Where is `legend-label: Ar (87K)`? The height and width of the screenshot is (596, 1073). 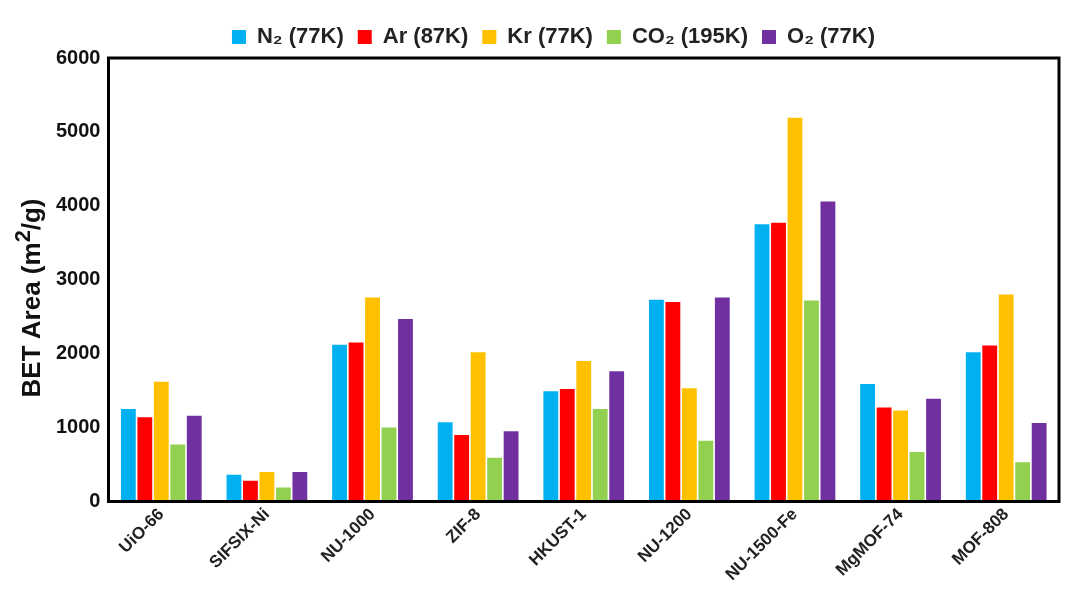
legend-label: Ar (87K) is located at coordinates (425, 36).